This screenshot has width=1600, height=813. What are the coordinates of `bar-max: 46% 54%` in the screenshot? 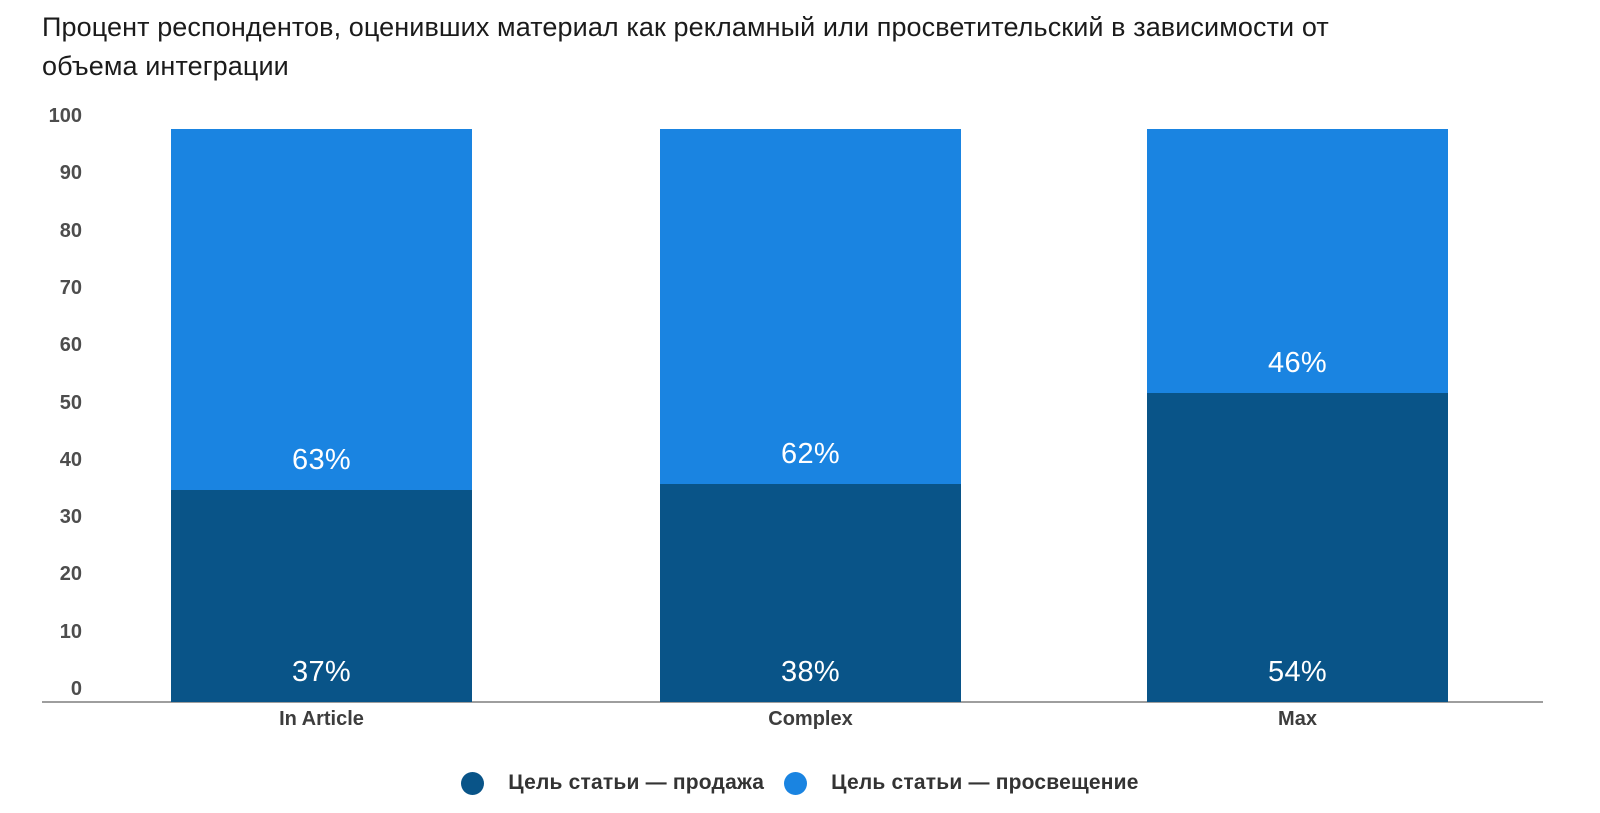 It's located at (1297, 415).